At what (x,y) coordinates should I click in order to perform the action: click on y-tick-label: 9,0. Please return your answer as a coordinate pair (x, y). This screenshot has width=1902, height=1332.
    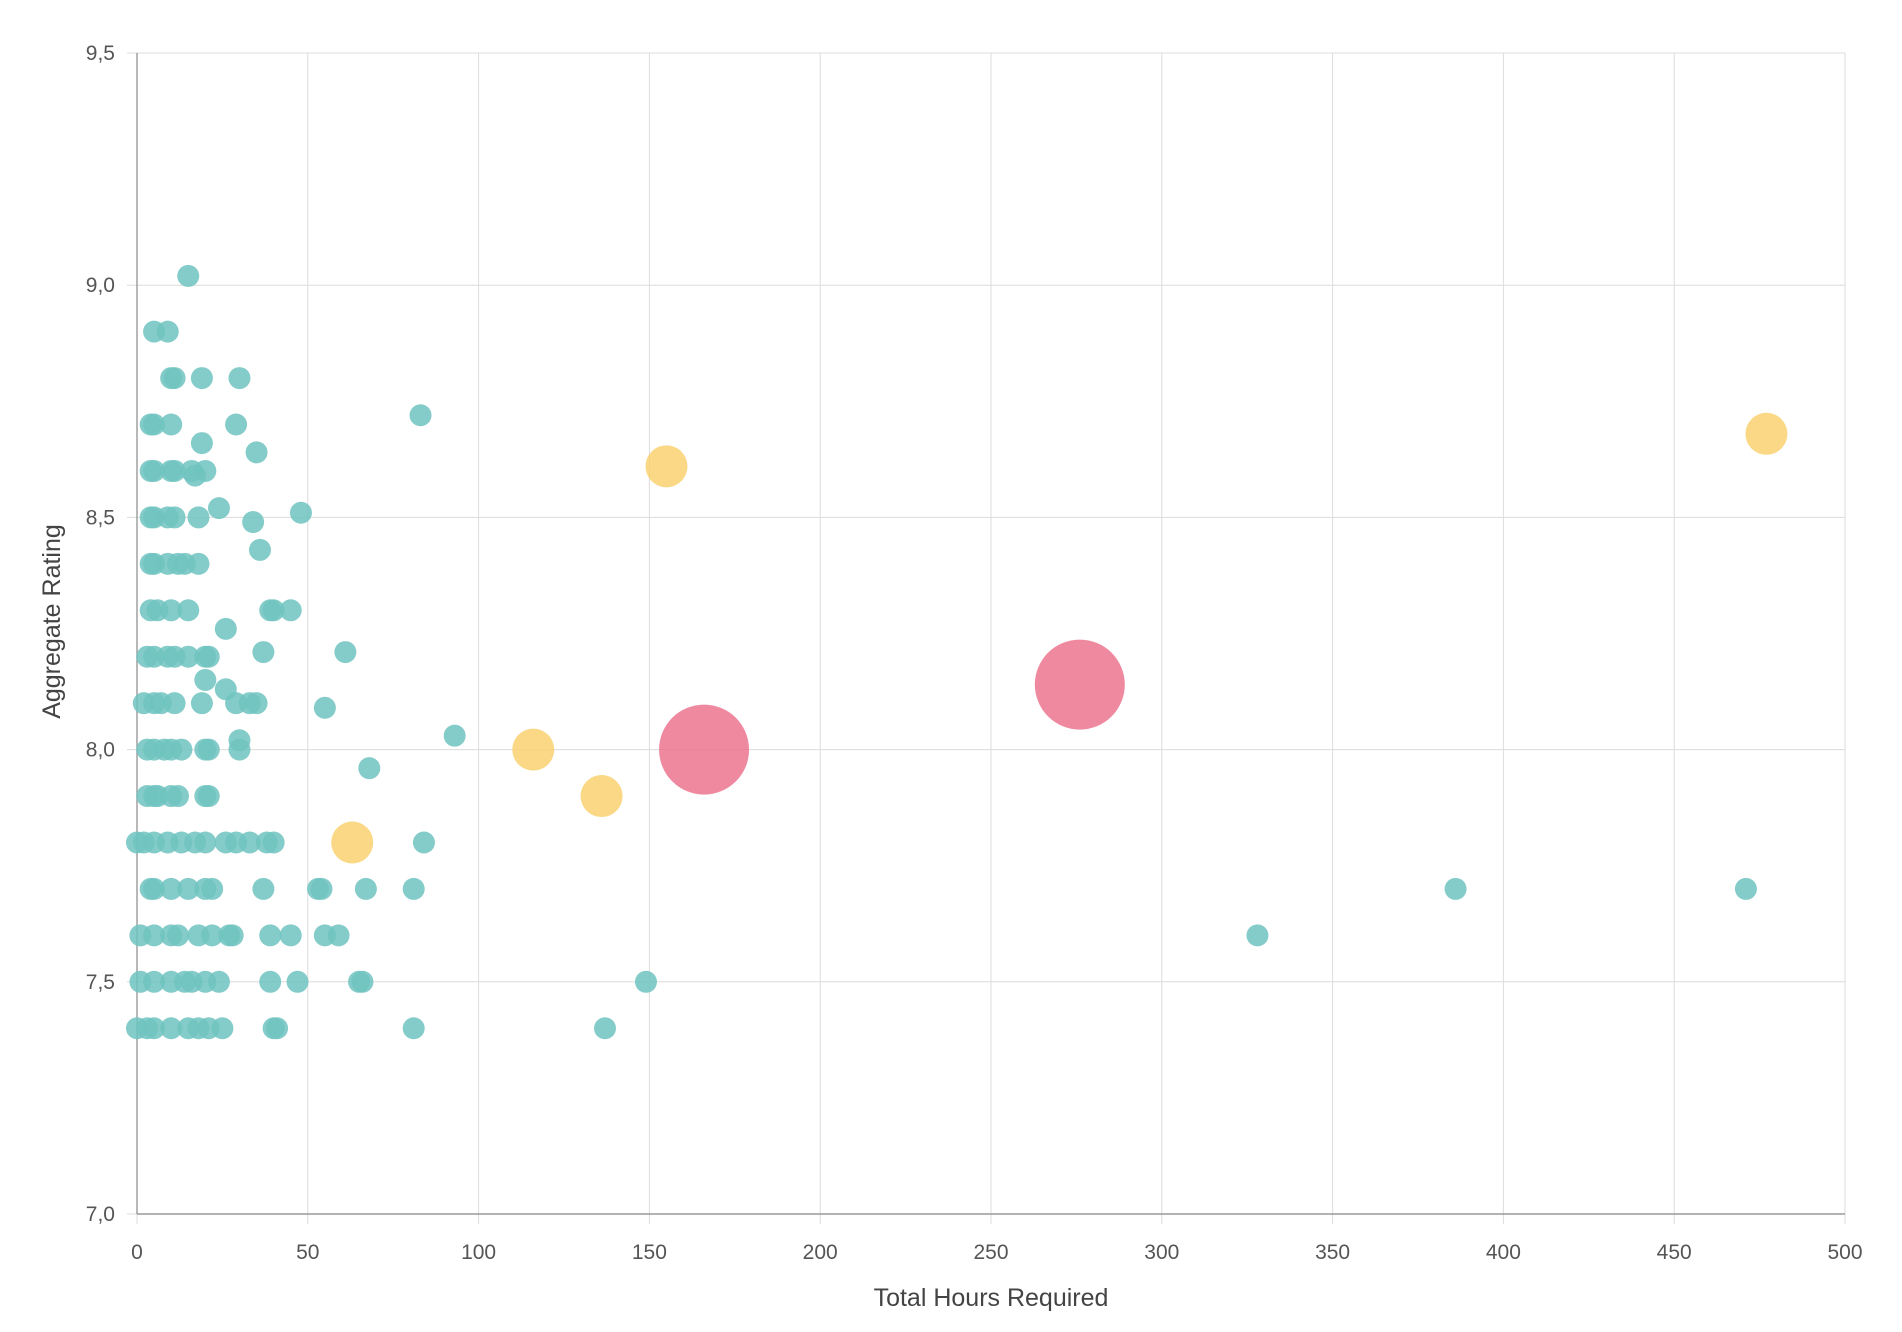
    Looking at the image, I should click on (100, 285).